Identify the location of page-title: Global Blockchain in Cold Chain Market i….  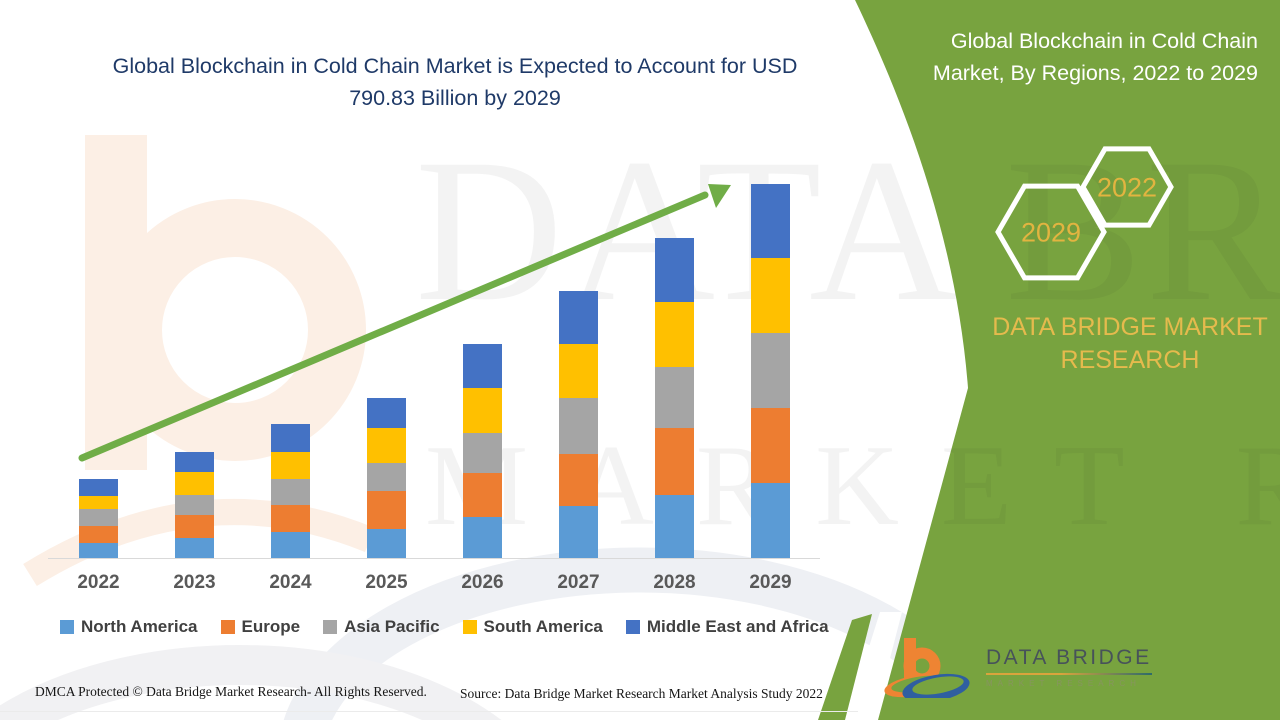
(455, 82).